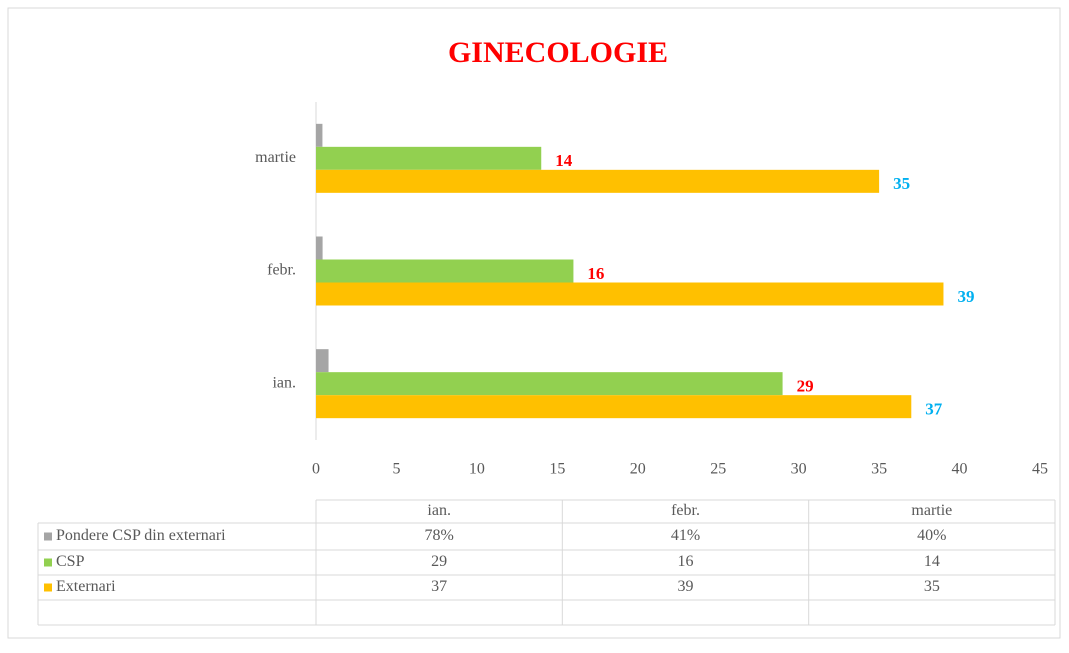 The width and height of the screenshot is (1069, 653). I want to click on legend-label: CSP, so click(70, 561).